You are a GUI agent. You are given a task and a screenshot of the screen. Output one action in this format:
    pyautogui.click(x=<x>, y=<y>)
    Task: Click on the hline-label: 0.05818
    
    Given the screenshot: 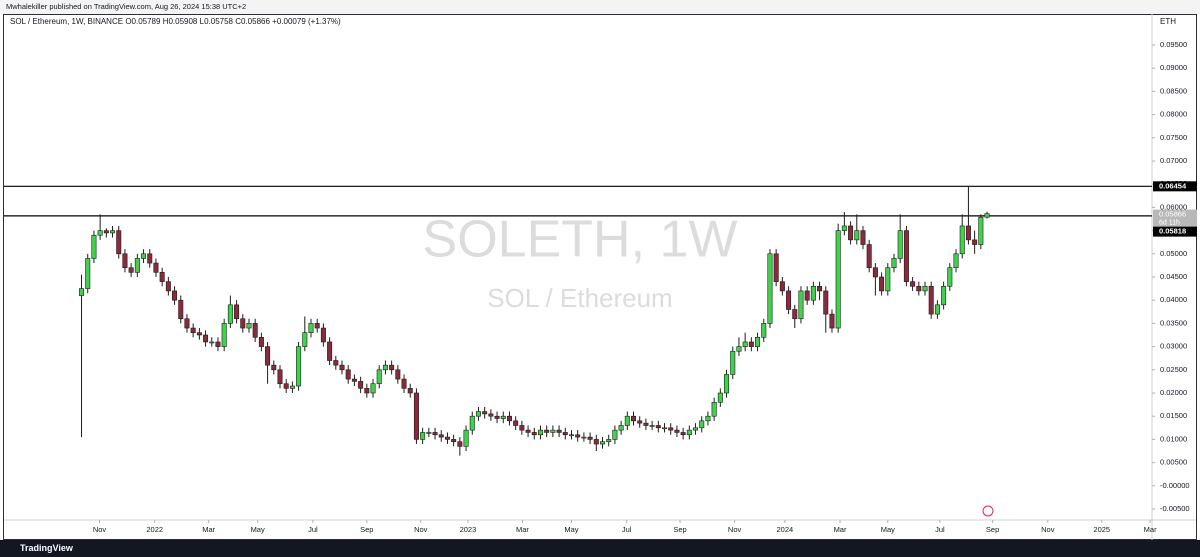 What is the action you would take?
    pyautogui.click(x=1172, y=231)
    